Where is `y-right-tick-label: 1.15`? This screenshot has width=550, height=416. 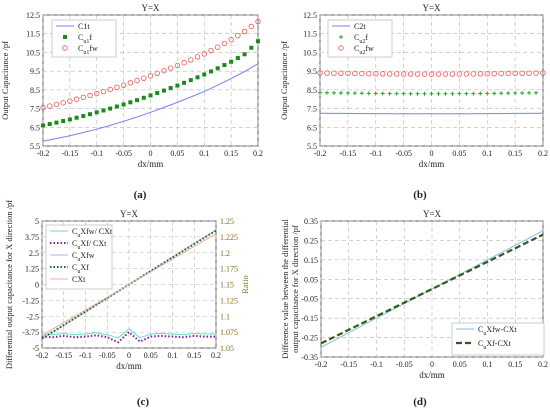
y-right-tick-label: 1.15 is located at coordinates (227, 285).